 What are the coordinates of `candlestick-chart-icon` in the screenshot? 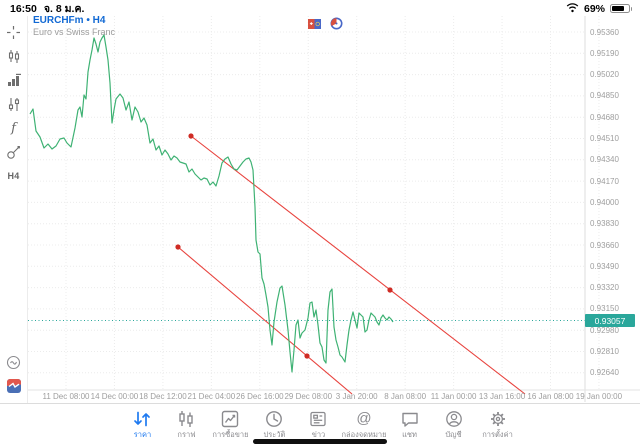 It's located at (14, 56).